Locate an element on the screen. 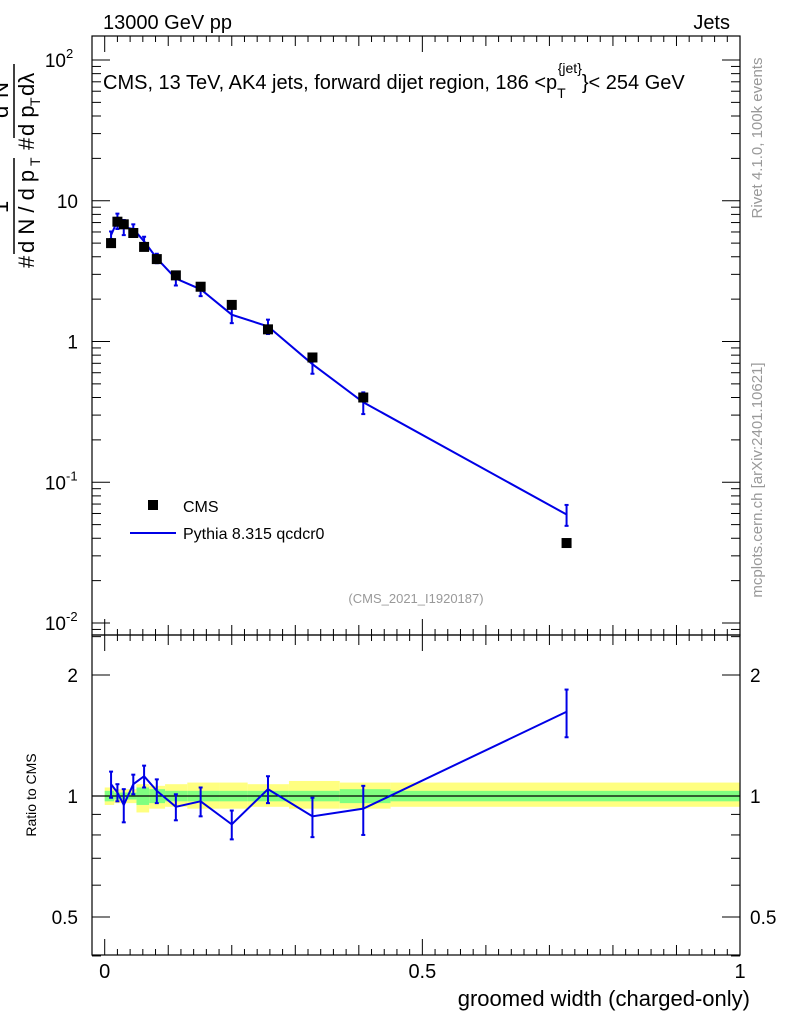 The image size is (786, 1024). x-tick-label: 1 is located at coordinates (739, 972).